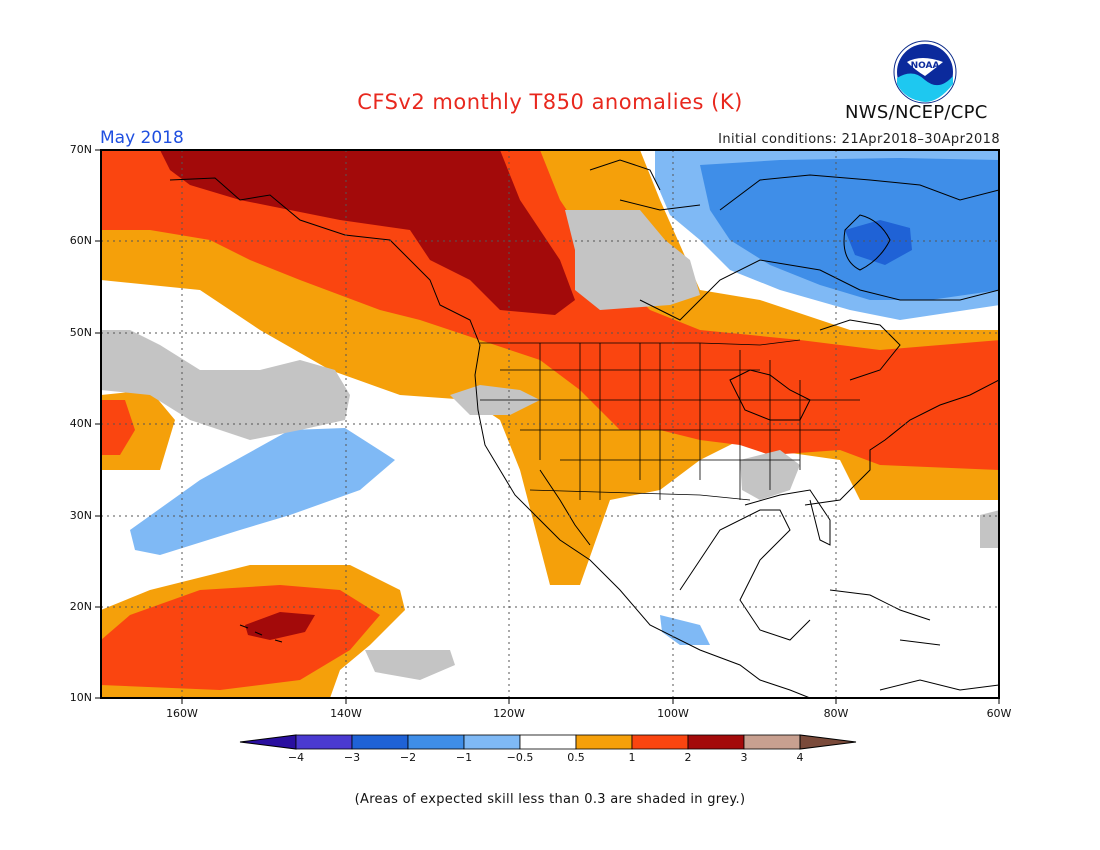 This screenshot has width=1100, height=850. I want to click on anomaly-region-lightblue-pacific, so click(262, 491).